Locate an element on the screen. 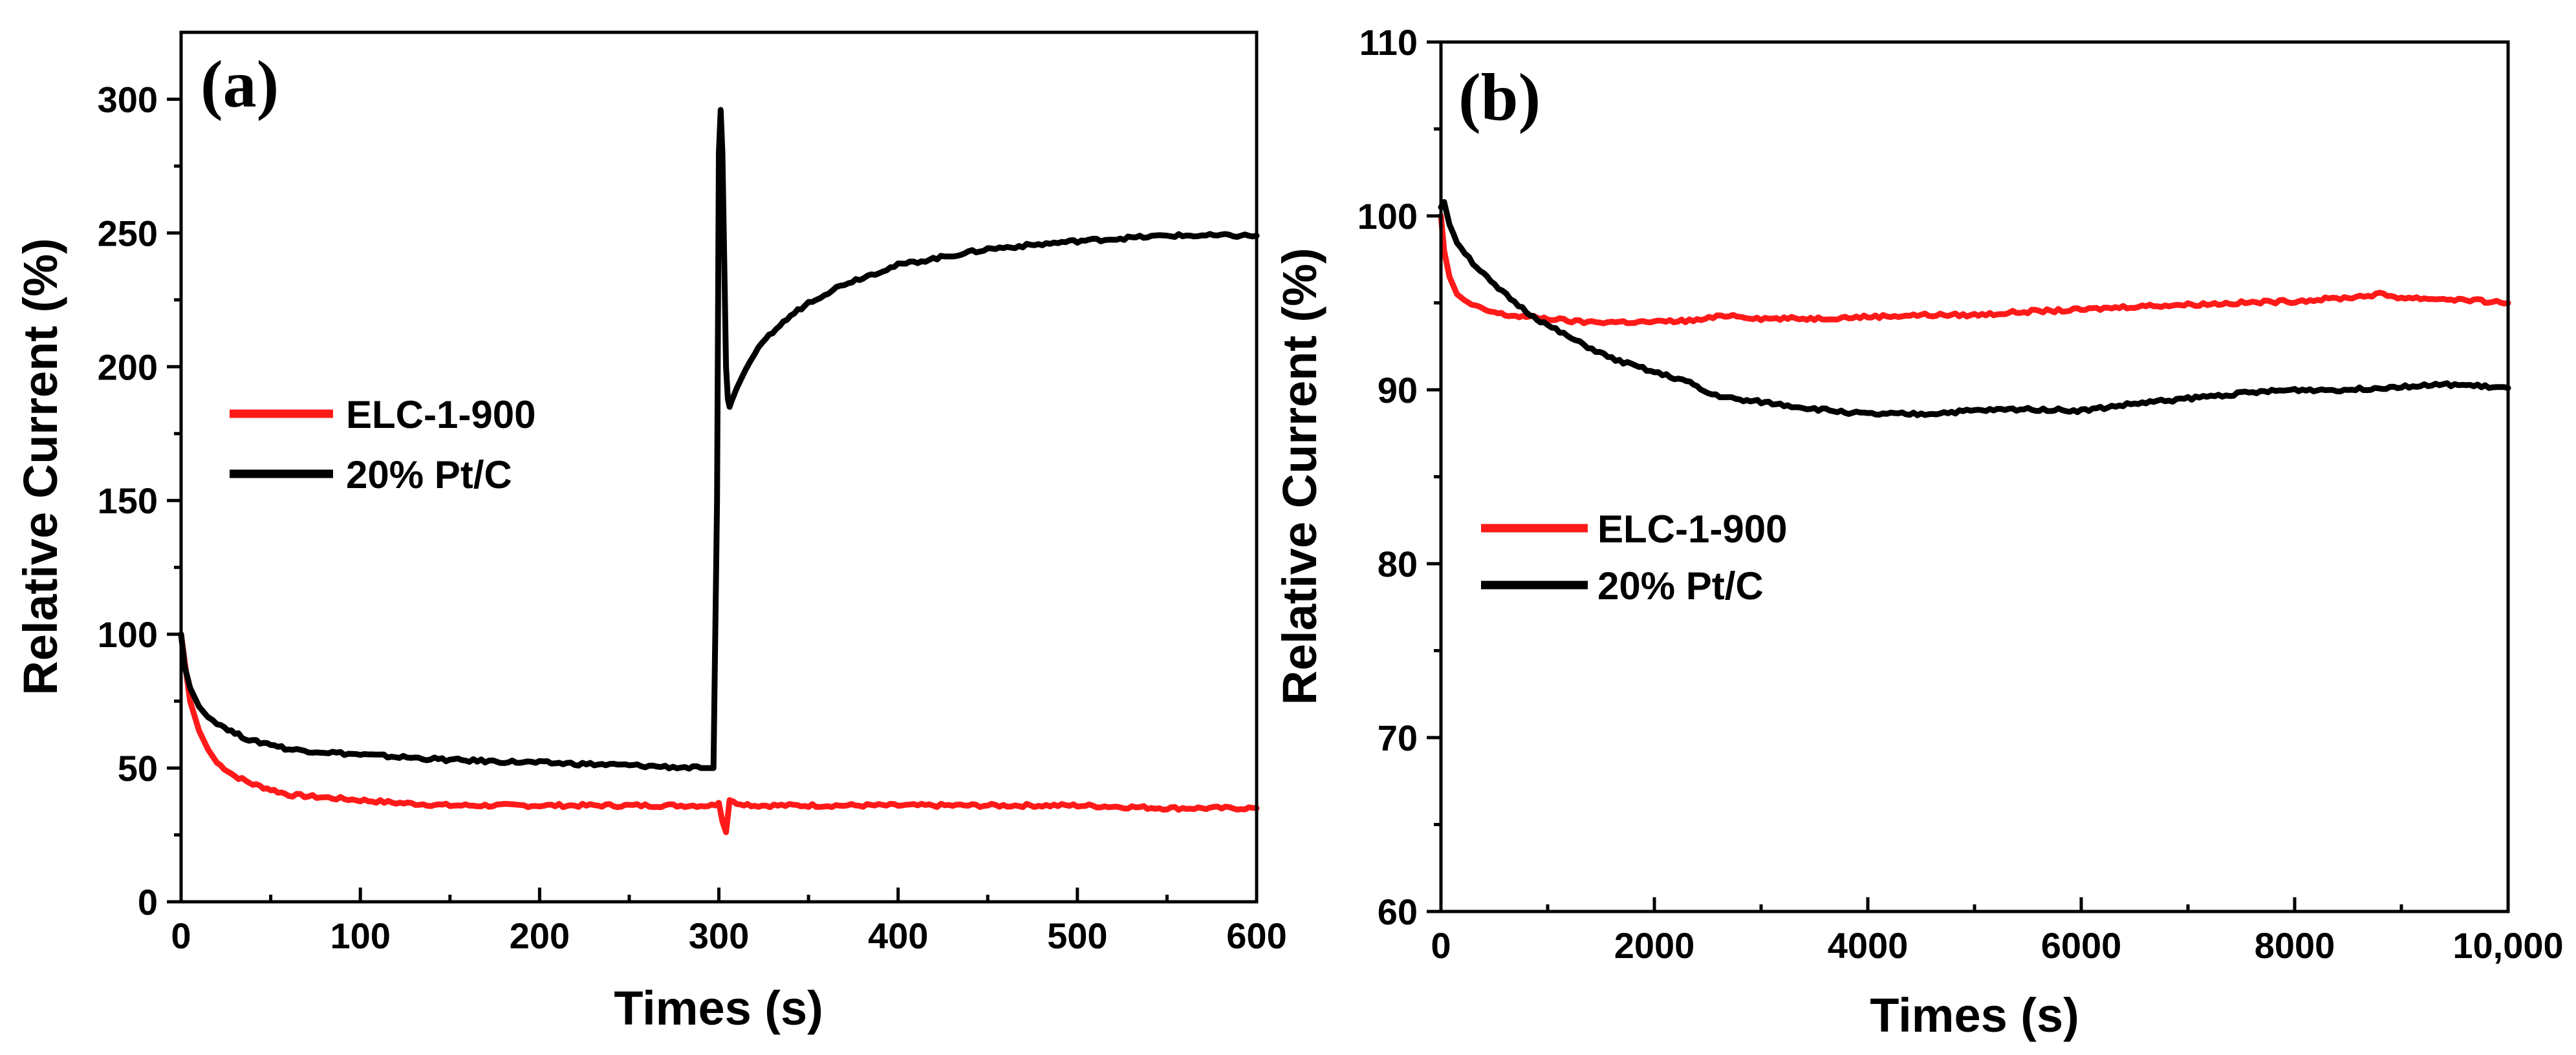  series-line-pt-c is located at coordinates (1974, 308).